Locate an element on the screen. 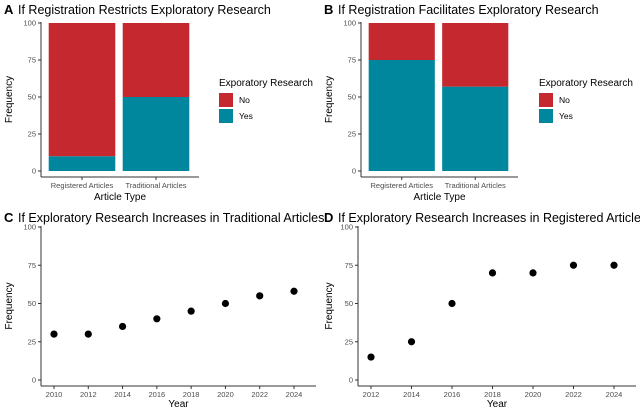 The height and width of the screenshot is (413, 640). chart-a-legend-swatch-yes is located at coordinates (226, 116).